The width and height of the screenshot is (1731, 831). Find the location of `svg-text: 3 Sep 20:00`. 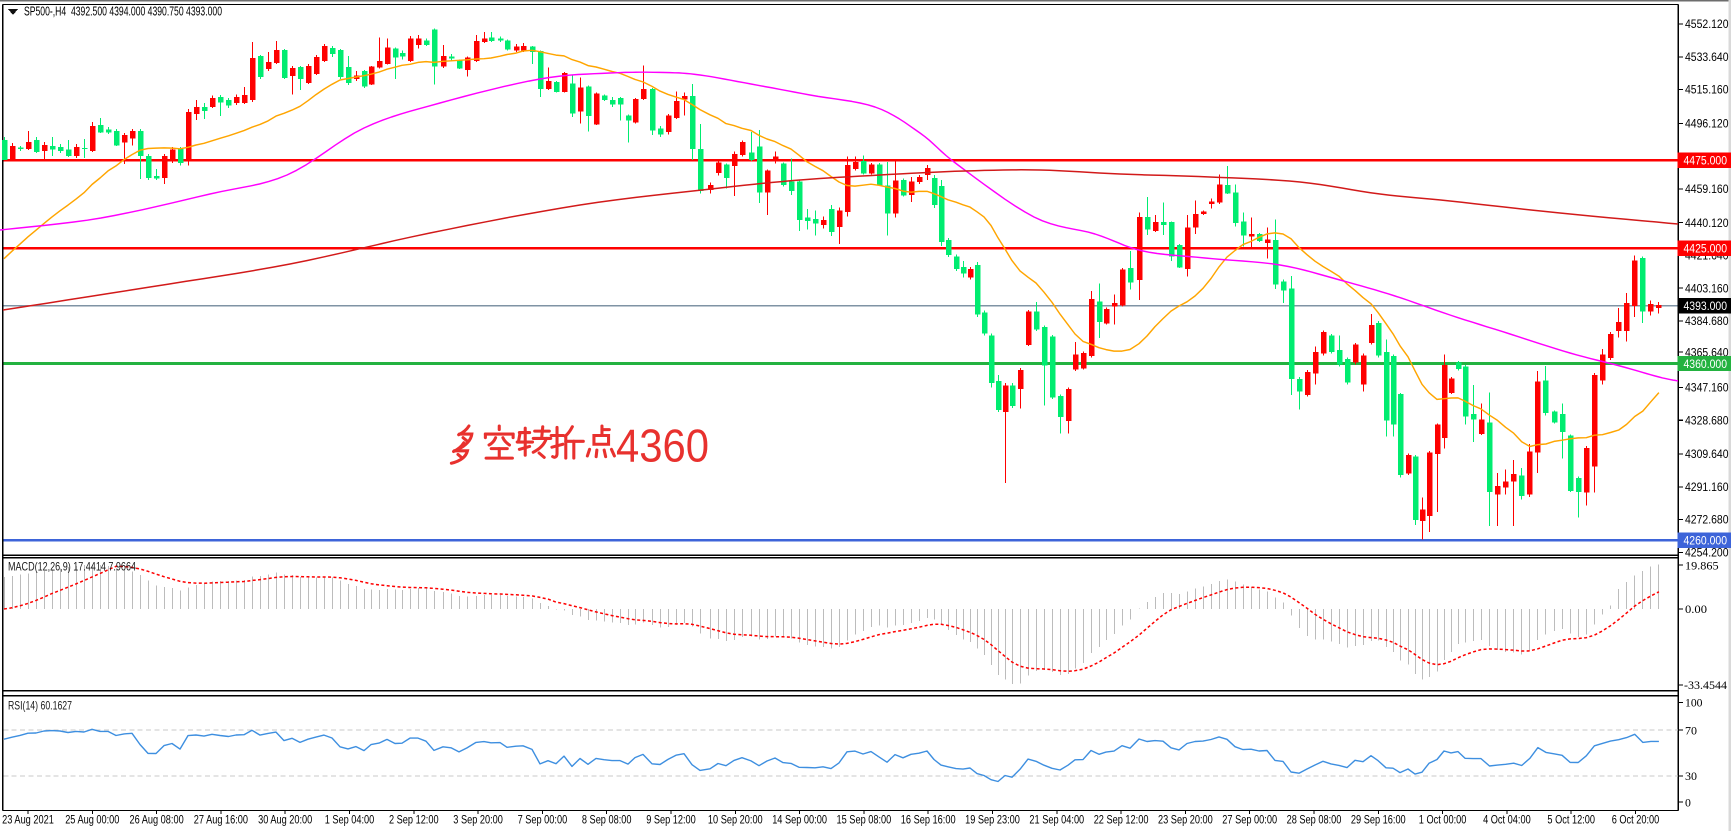

svg-text: 3 Sep 20:00 is located at coordinates (478, 820).